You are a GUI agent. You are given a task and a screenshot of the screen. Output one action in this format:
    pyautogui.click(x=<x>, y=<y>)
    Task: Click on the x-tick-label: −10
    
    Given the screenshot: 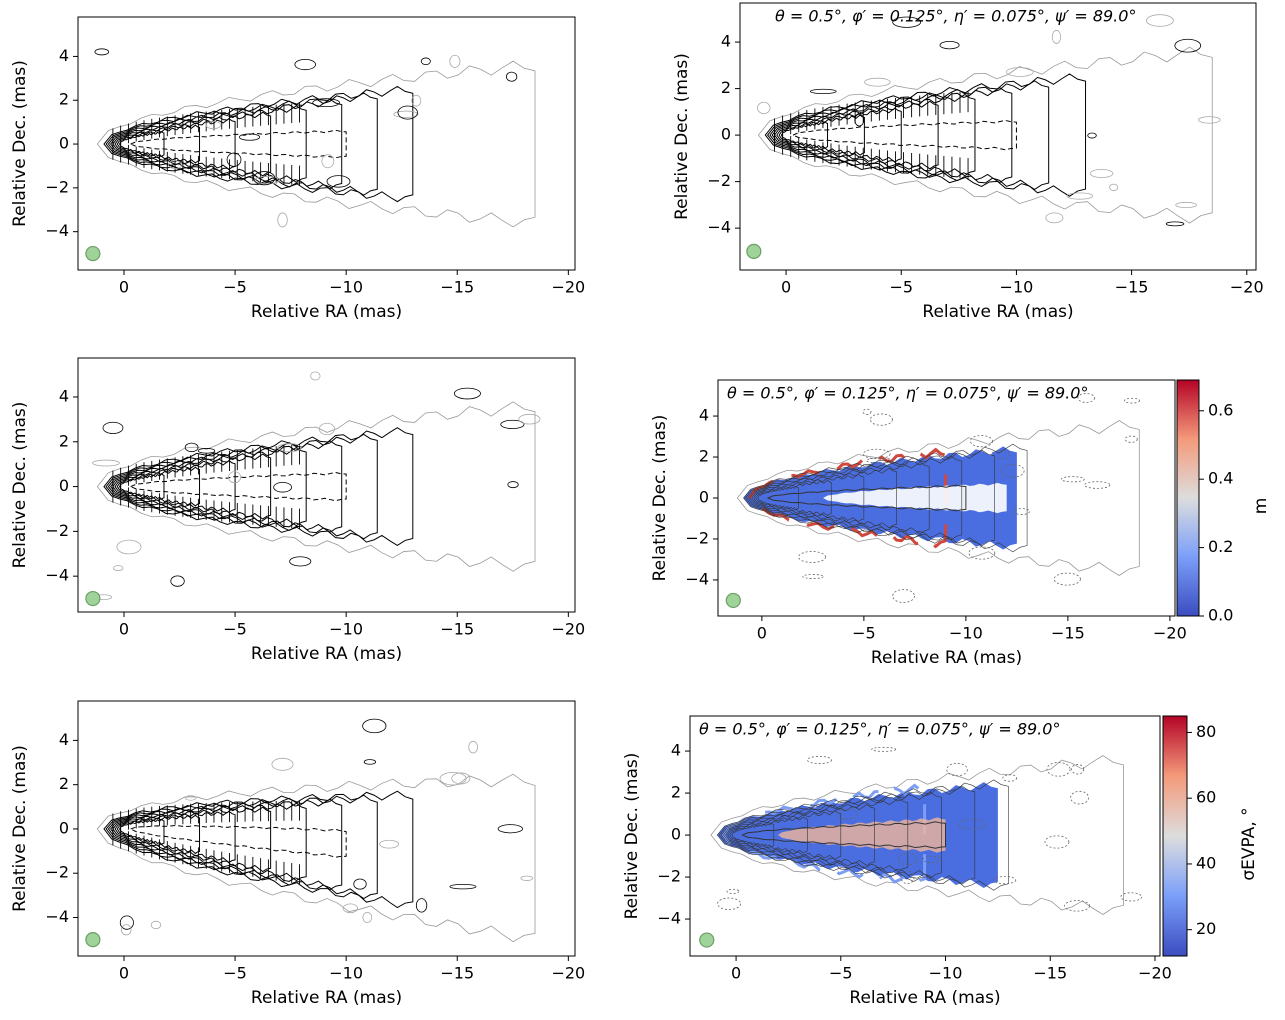 What is the action you would take?
    pyautogui.click(x=346, y=973)
    